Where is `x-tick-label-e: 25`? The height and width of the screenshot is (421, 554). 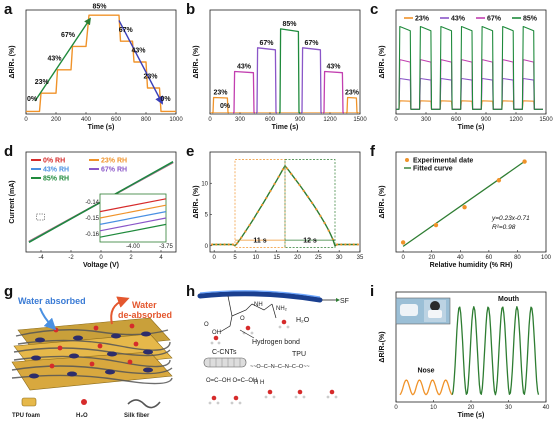 x-tick-label-e: 25 is located at coordinates (318, 258).